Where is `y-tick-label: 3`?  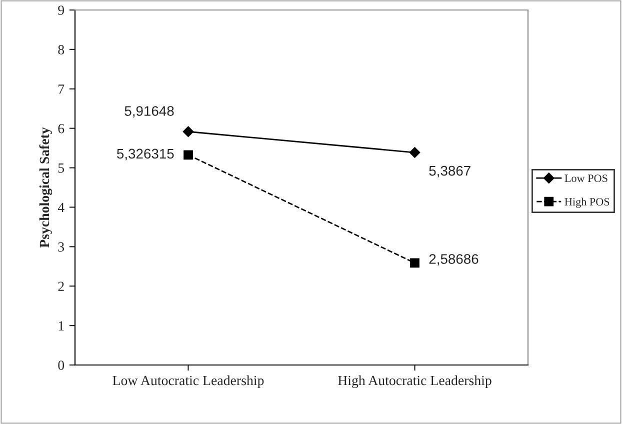
y-tick-label: 3 is located at coordinates (61, 247).